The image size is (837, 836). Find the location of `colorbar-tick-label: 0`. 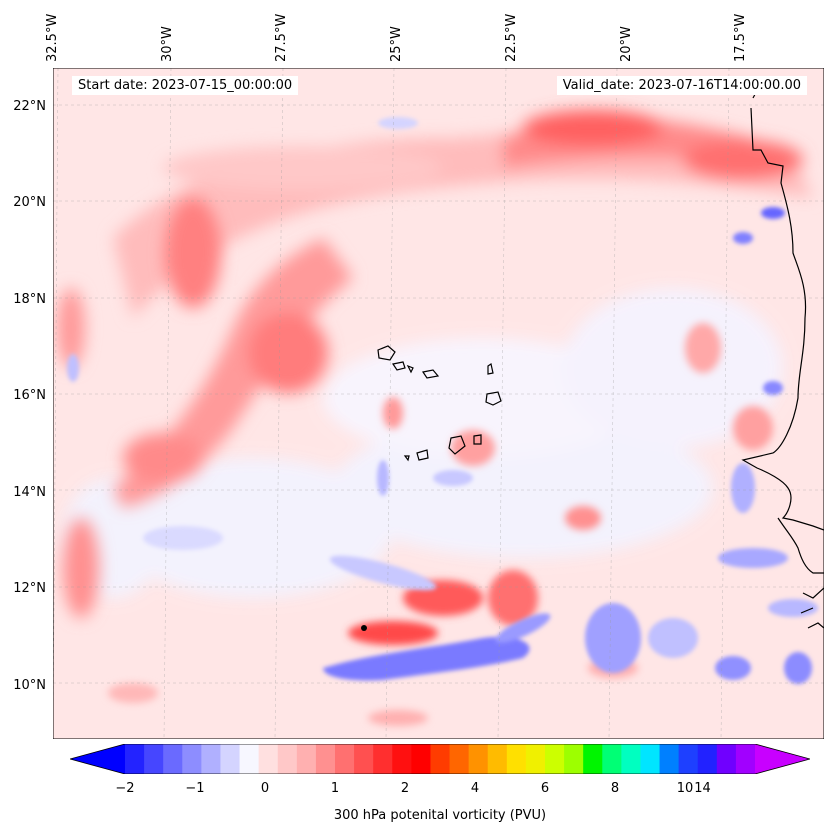

colorbar-tick-label: 0 is located at coordinates (265, 788).